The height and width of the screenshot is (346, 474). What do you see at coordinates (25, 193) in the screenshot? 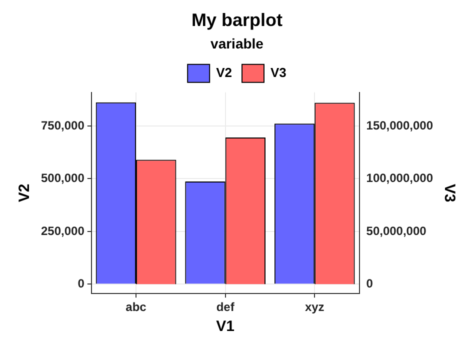
I see `y-axis-title: V2` at bounding box center [25, 193].